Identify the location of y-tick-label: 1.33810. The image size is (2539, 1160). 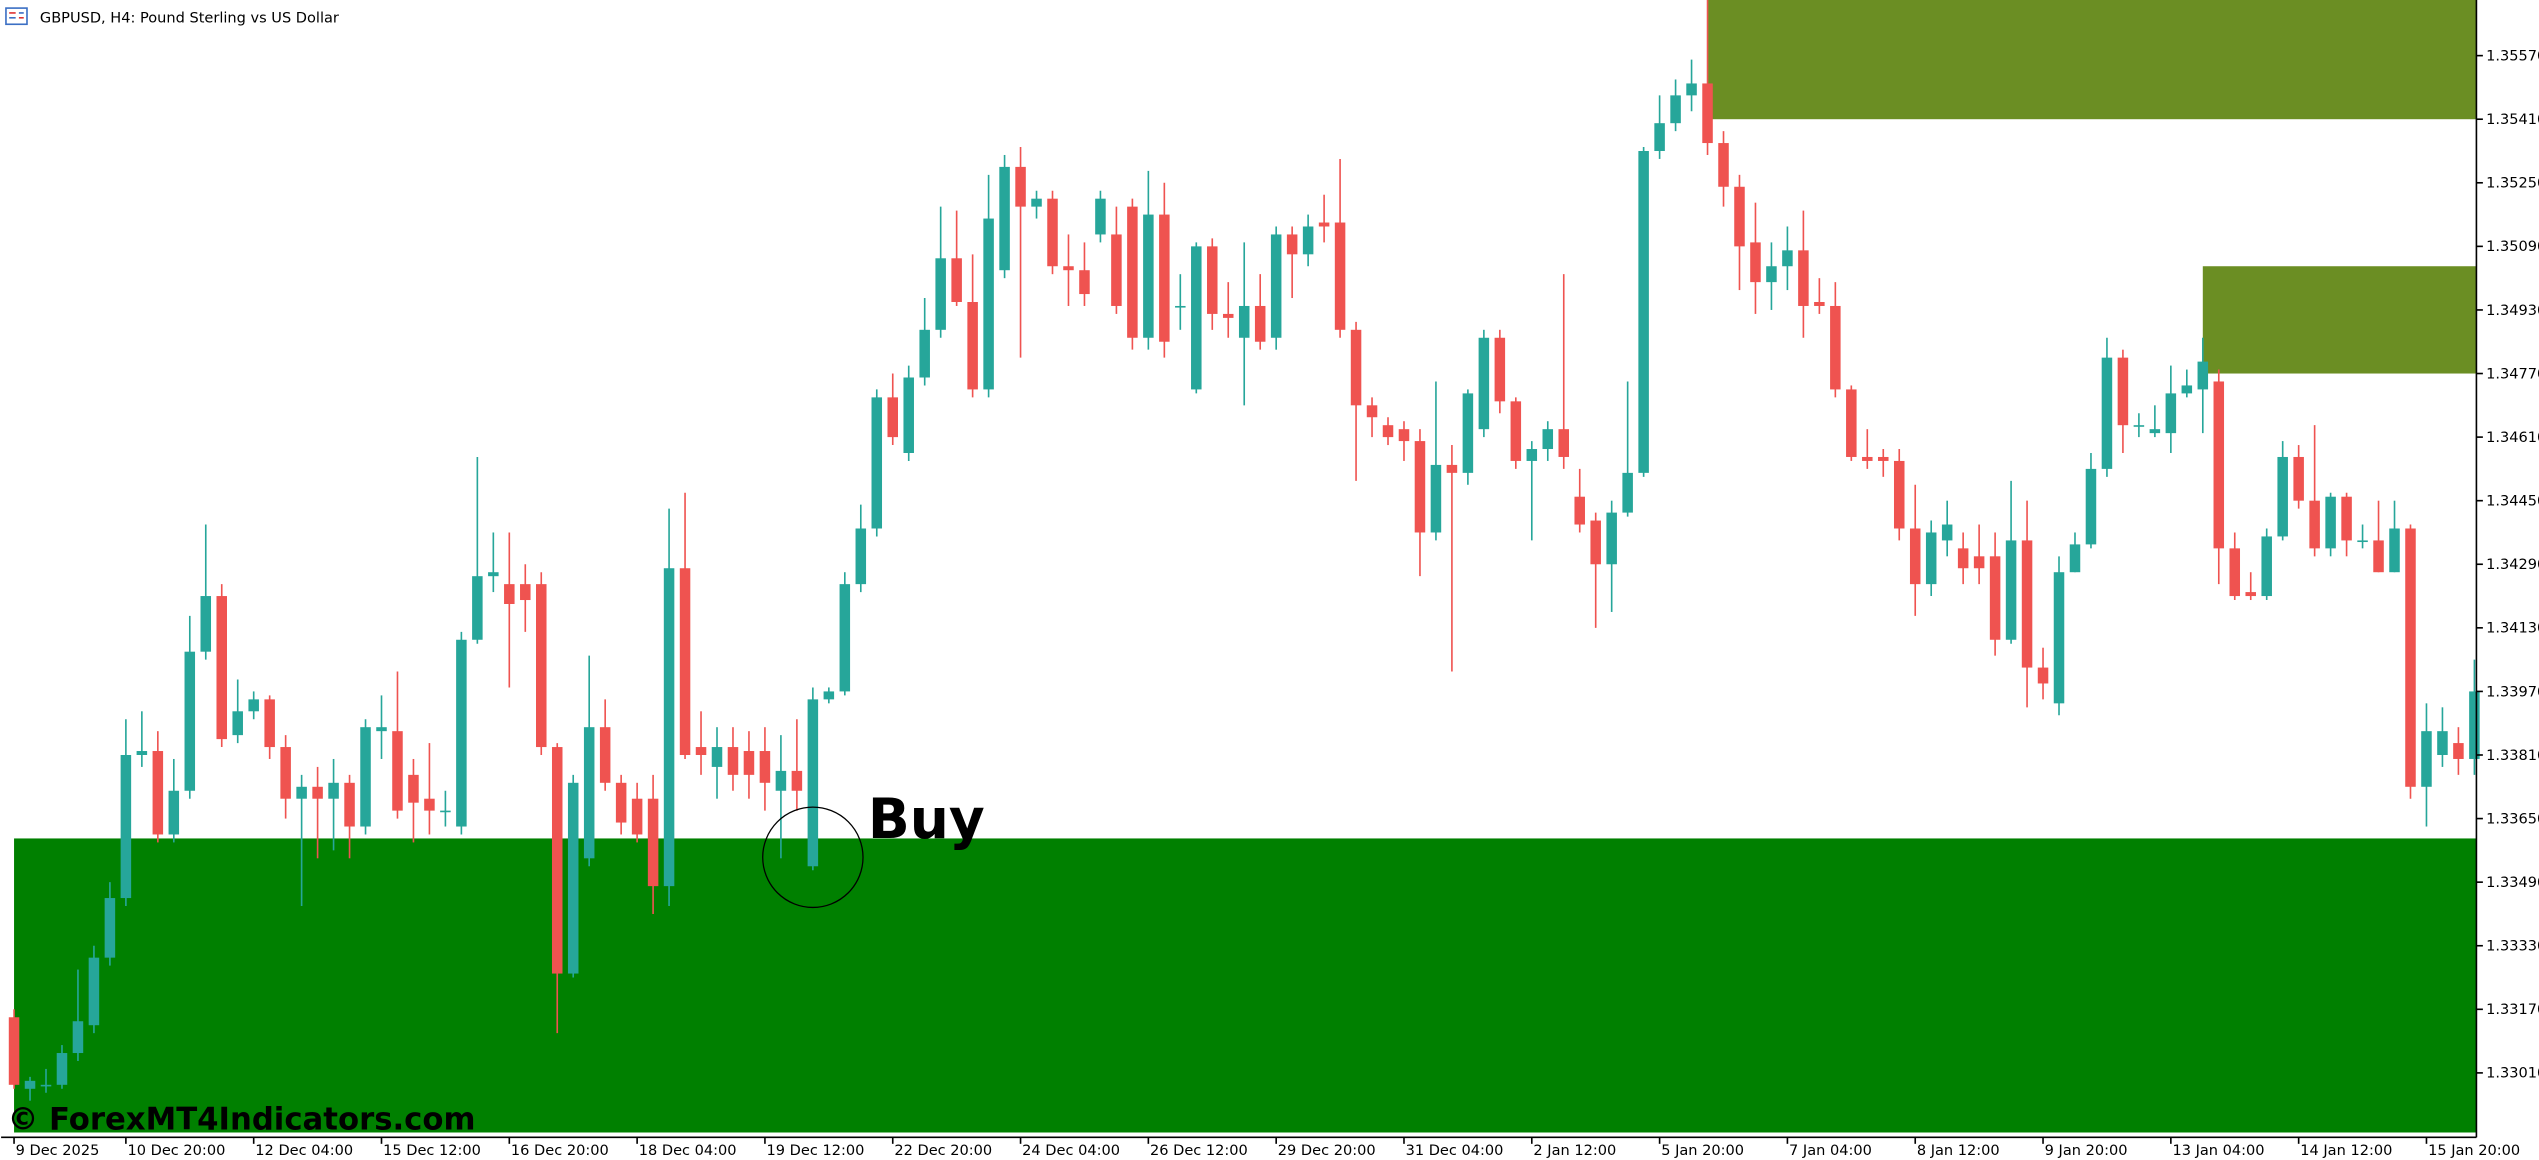
(2512, 755).